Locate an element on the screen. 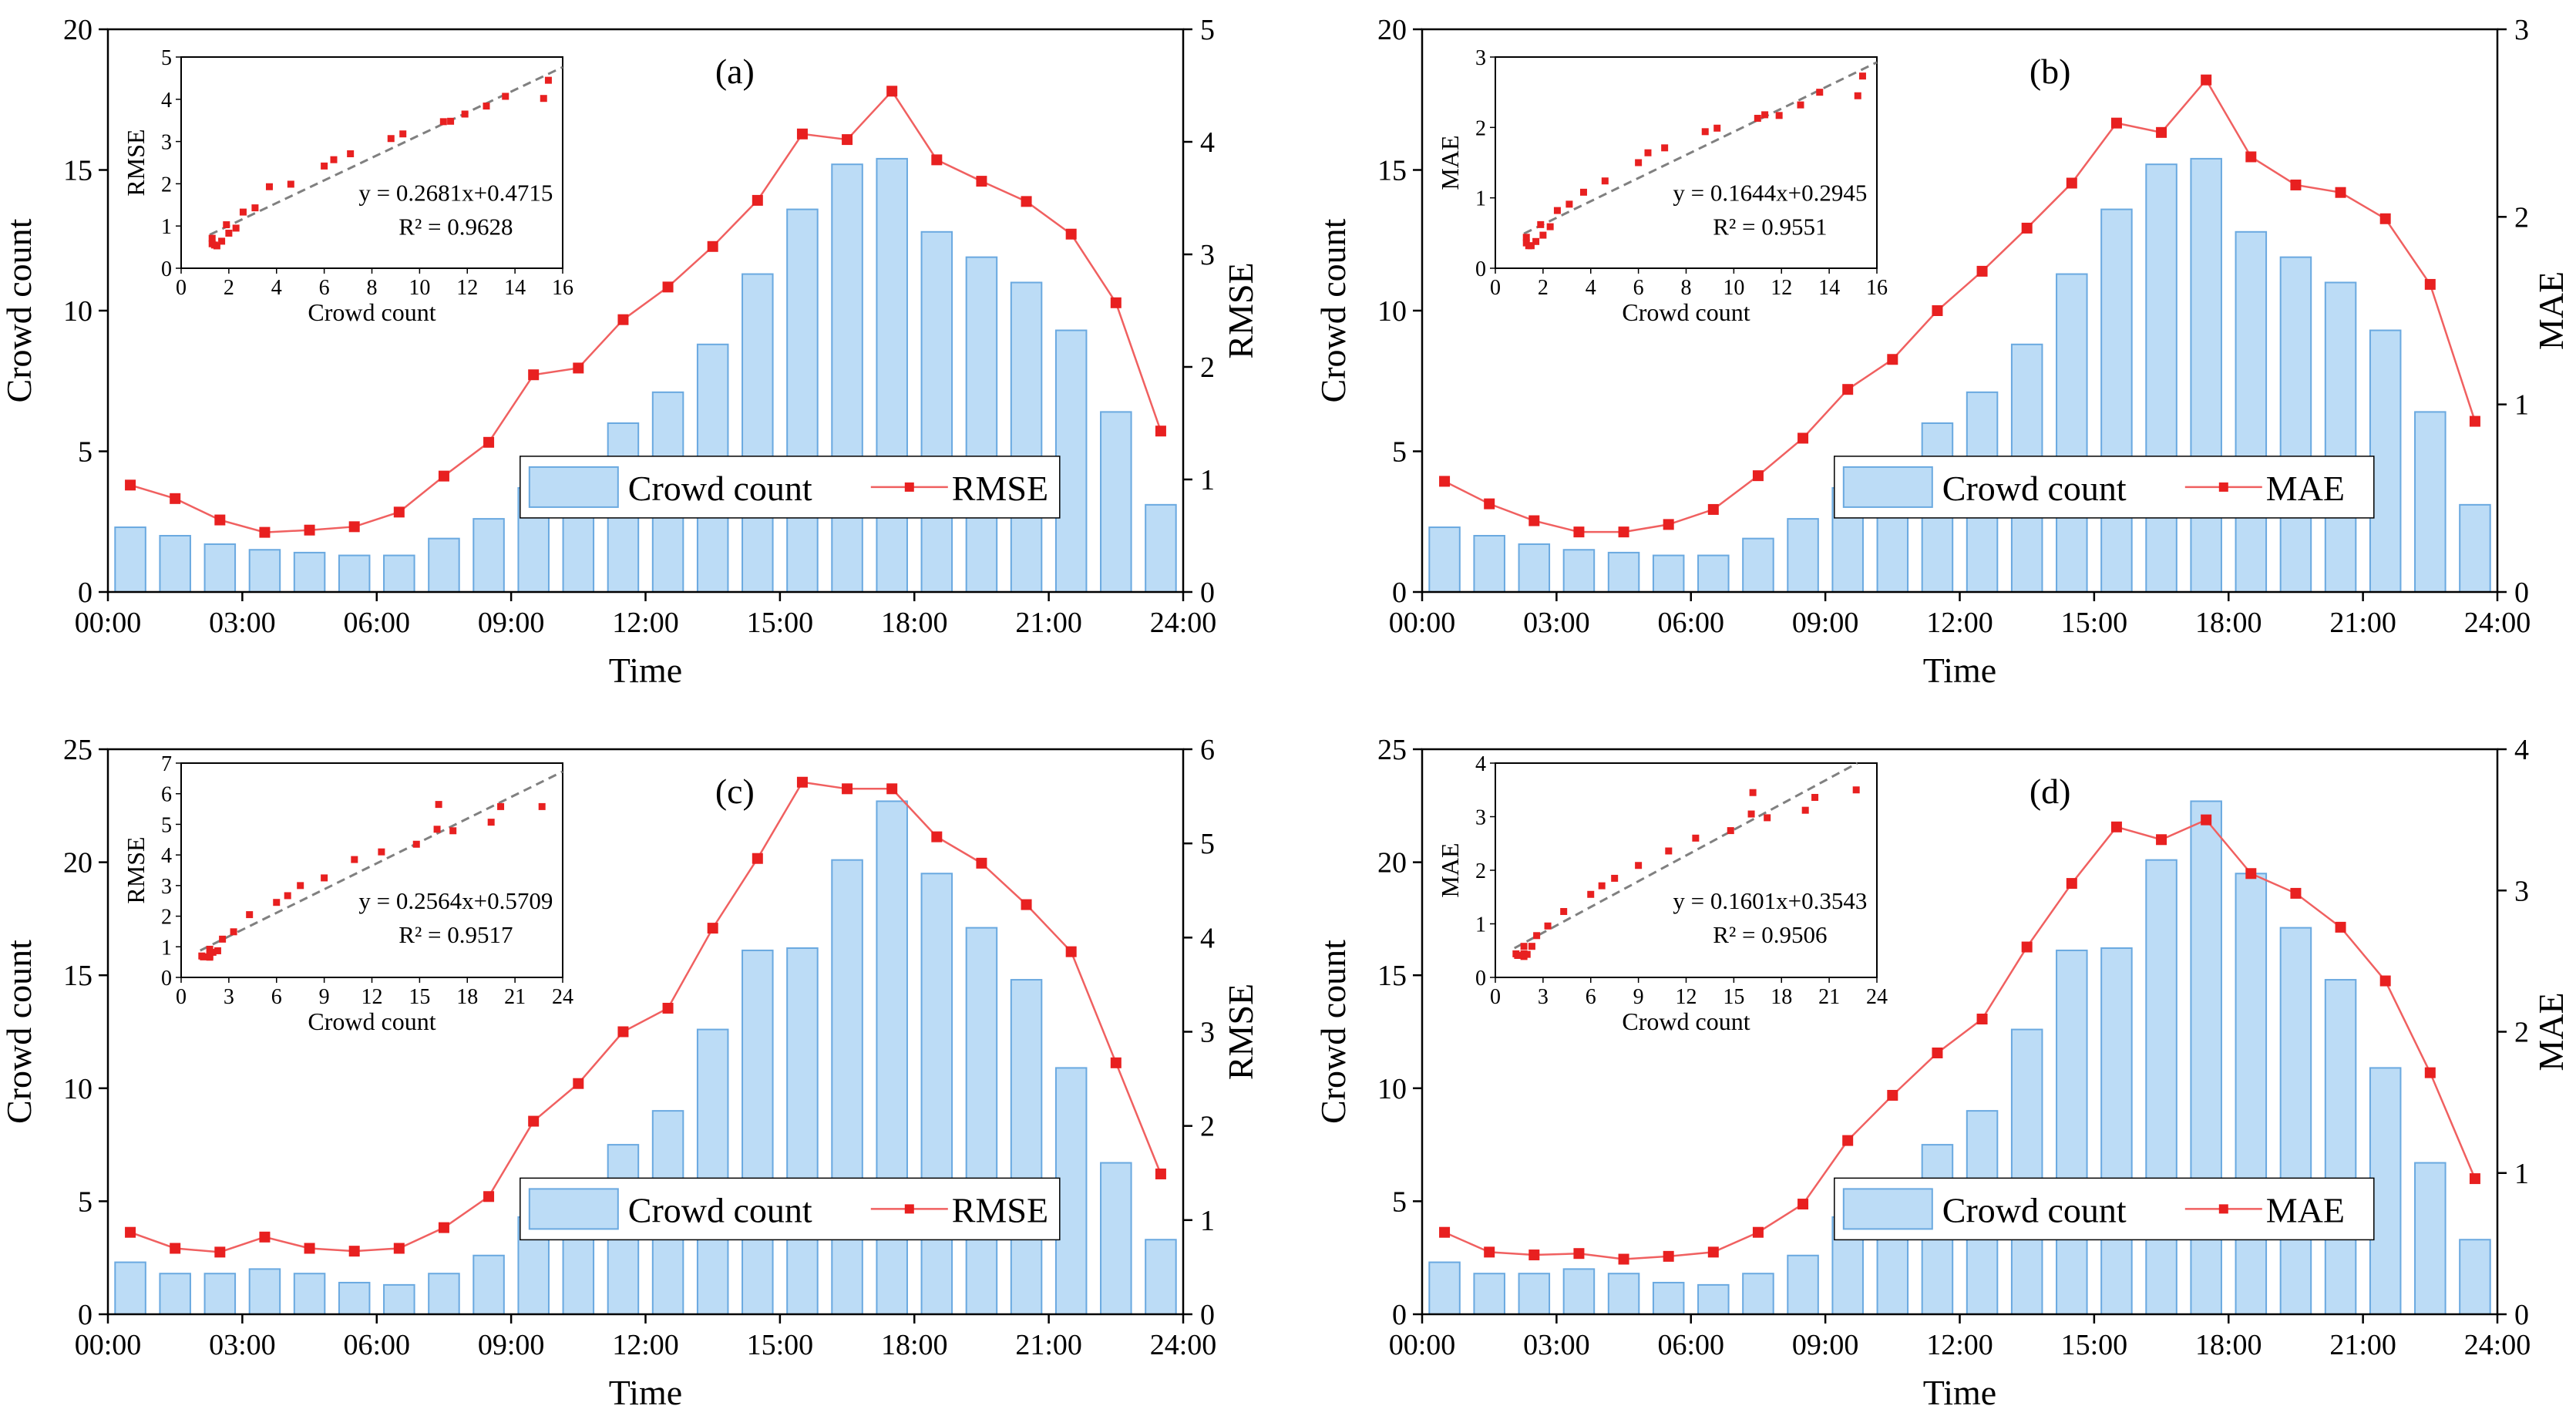 This screenshot has width=2576, height=1416. inset-x-tick-label: 16 is located at coordinates (562, 288).